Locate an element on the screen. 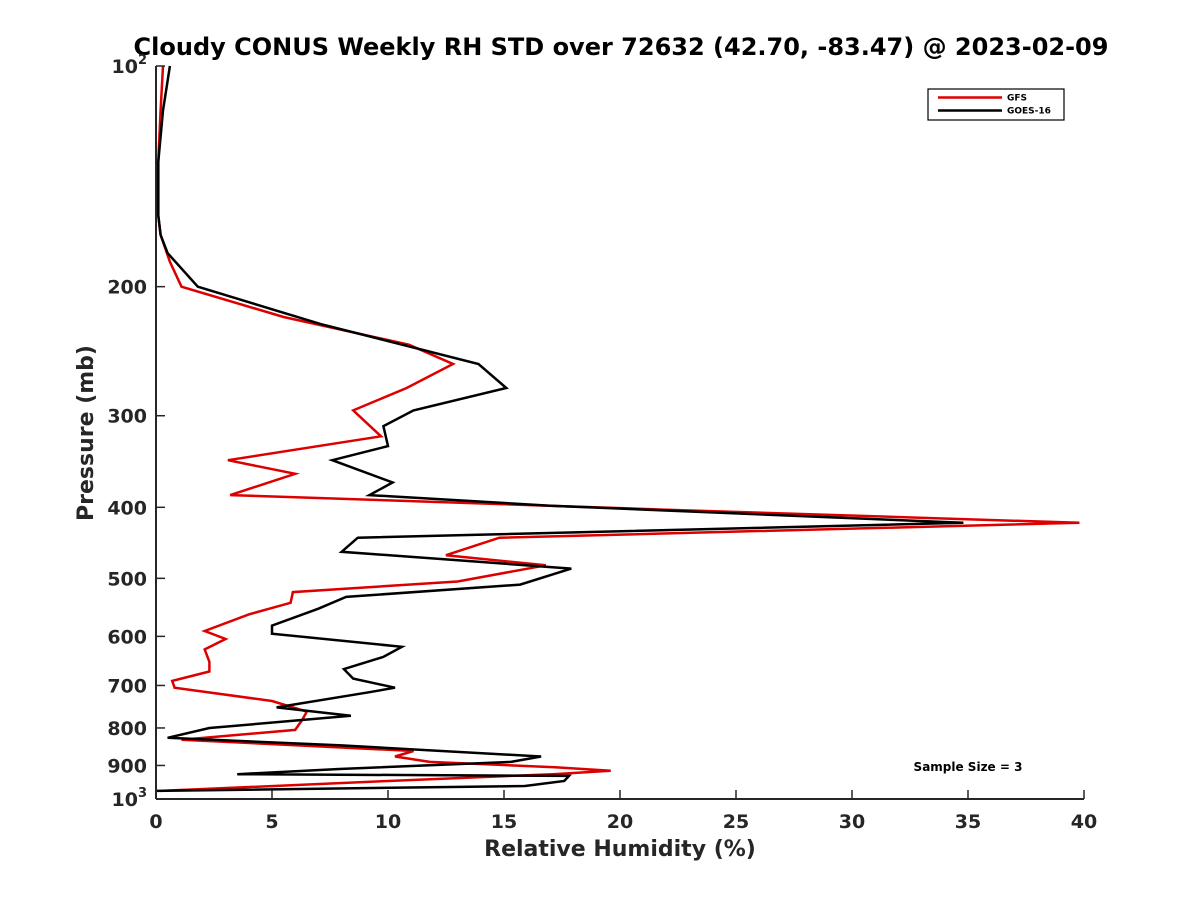  x-axis-label: Relative Humidity (%) is located at coordinates (620, 849).